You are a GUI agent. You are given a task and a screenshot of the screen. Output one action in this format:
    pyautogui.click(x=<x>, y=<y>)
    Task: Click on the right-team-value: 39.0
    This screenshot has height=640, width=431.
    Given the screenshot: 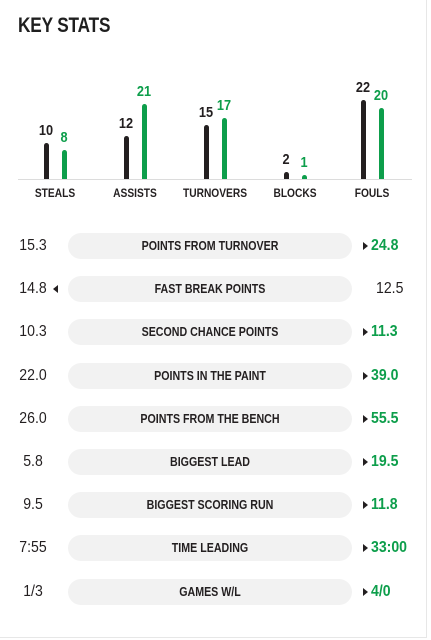 What is the action you would take?
    pyautogui.click(x=385, y=375)
    